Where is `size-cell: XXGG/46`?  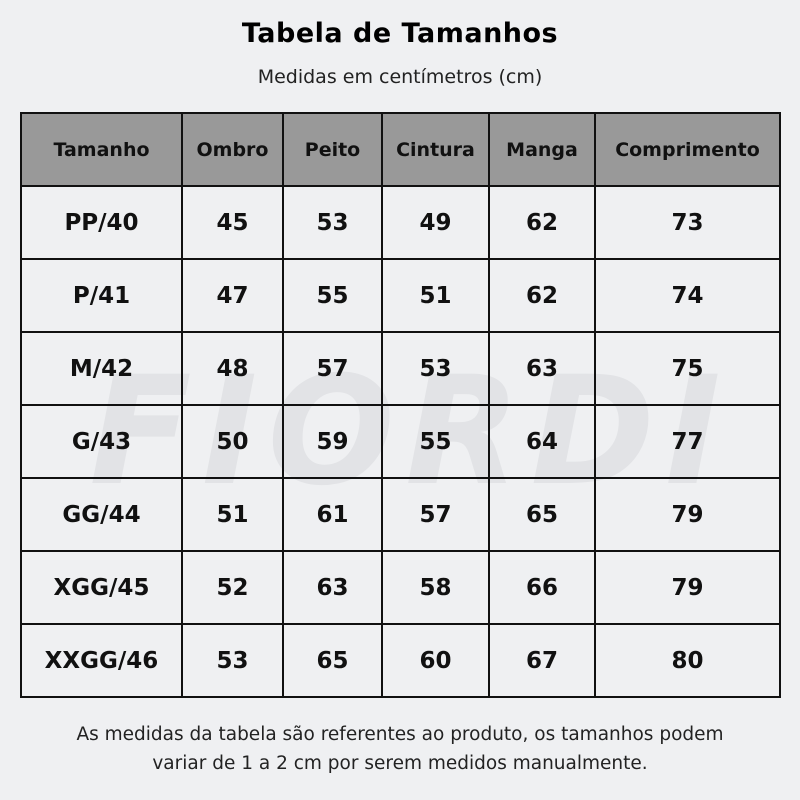
size-cell: XXGG/46 is located at coordinates (101, 660).